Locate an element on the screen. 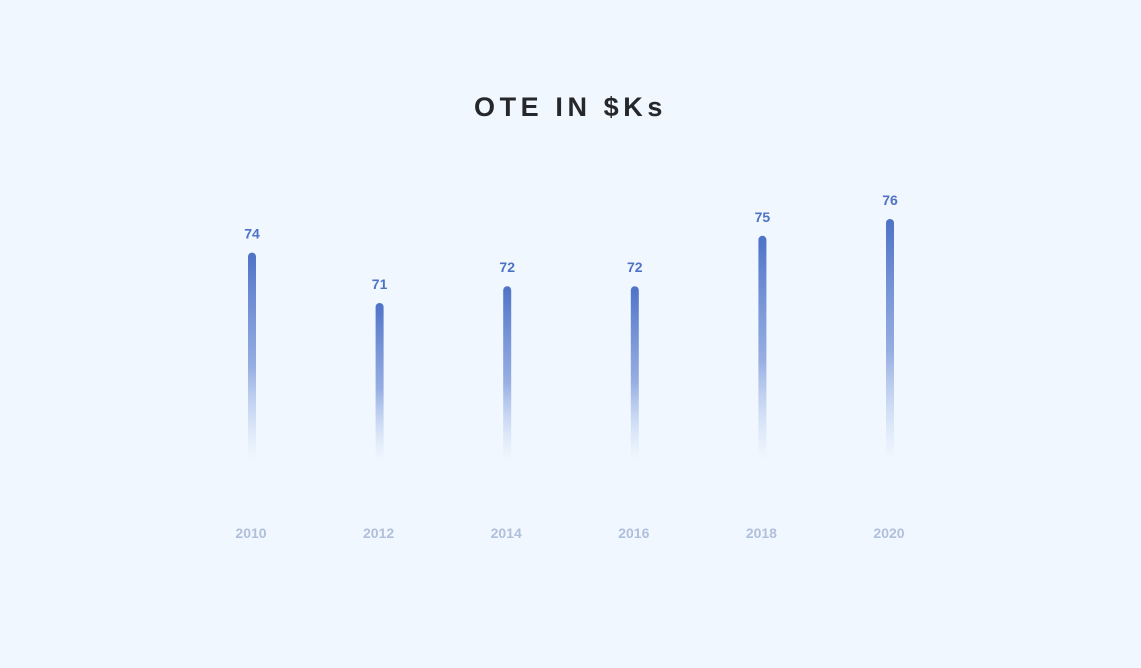 This screenshot has width=1141, height=668. x-tick-2012: 2012 is located at coordinates (378, 533).